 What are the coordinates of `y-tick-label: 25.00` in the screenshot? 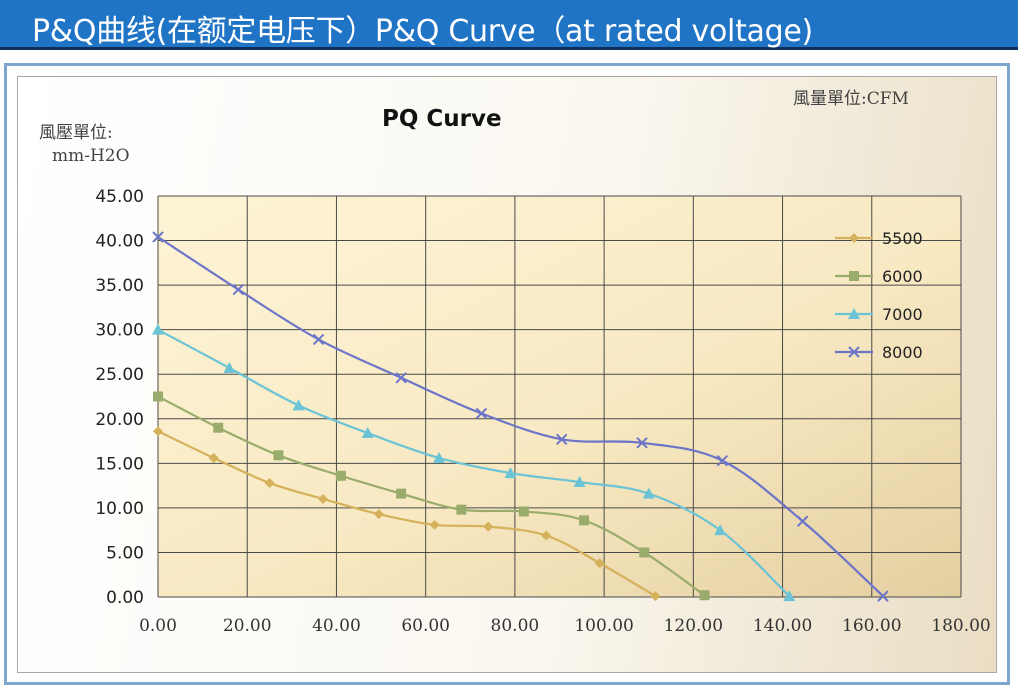 It's located at (119, 375).